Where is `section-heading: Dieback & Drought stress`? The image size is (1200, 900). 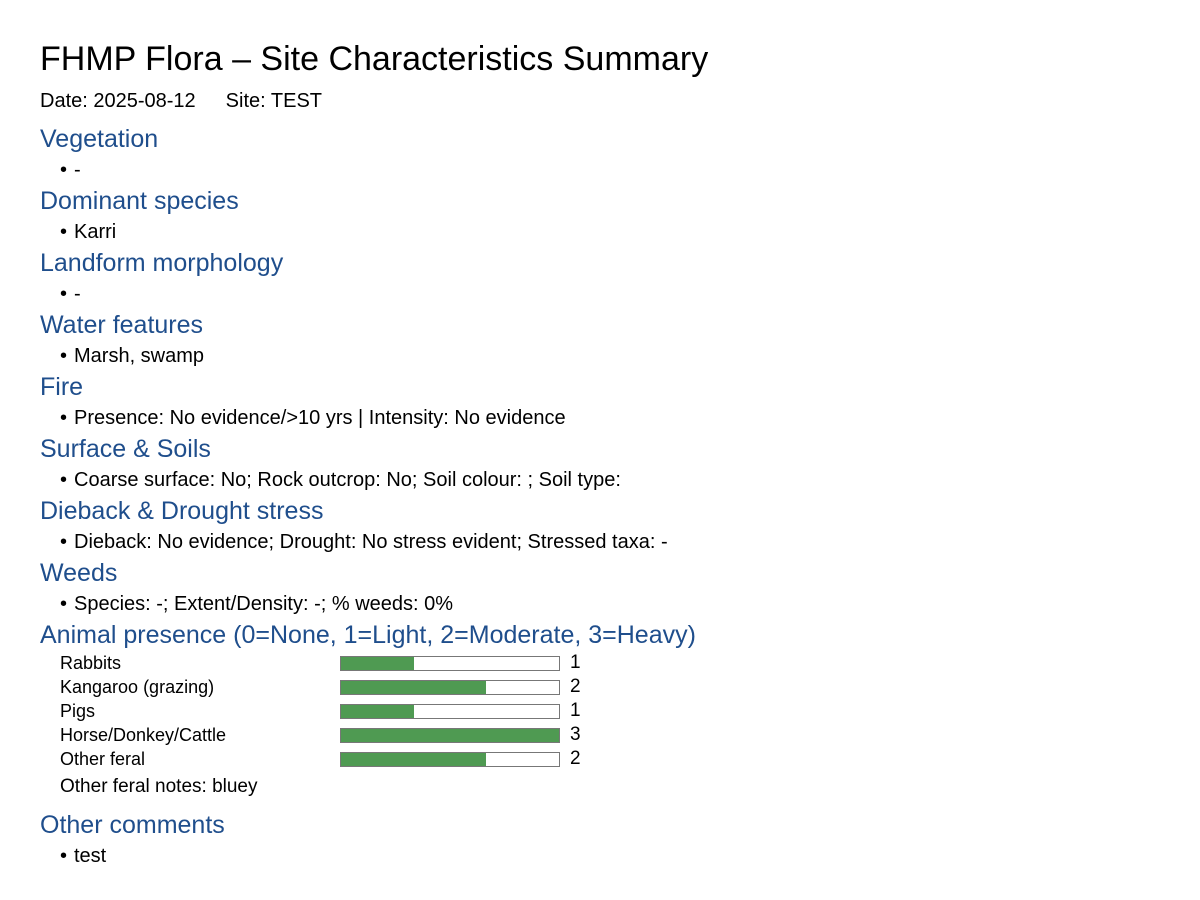 section-heading: Dieback & Drought stress is located at coordinates (182, 511).